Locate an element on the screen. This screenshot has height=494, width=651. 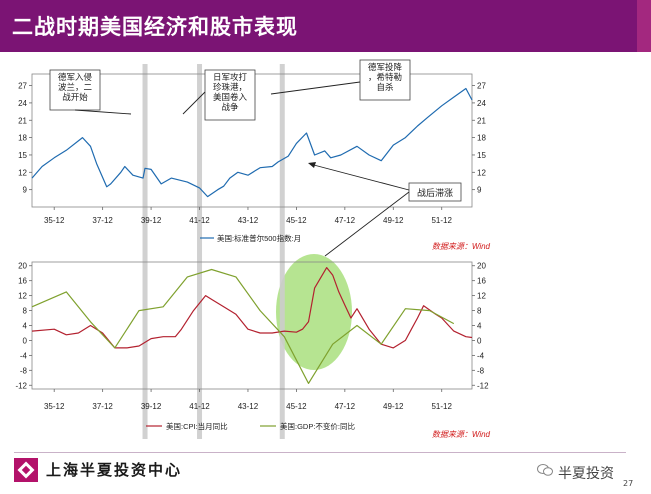
event-callout-text: 珍珠港， is located at coordinates (230, 87).